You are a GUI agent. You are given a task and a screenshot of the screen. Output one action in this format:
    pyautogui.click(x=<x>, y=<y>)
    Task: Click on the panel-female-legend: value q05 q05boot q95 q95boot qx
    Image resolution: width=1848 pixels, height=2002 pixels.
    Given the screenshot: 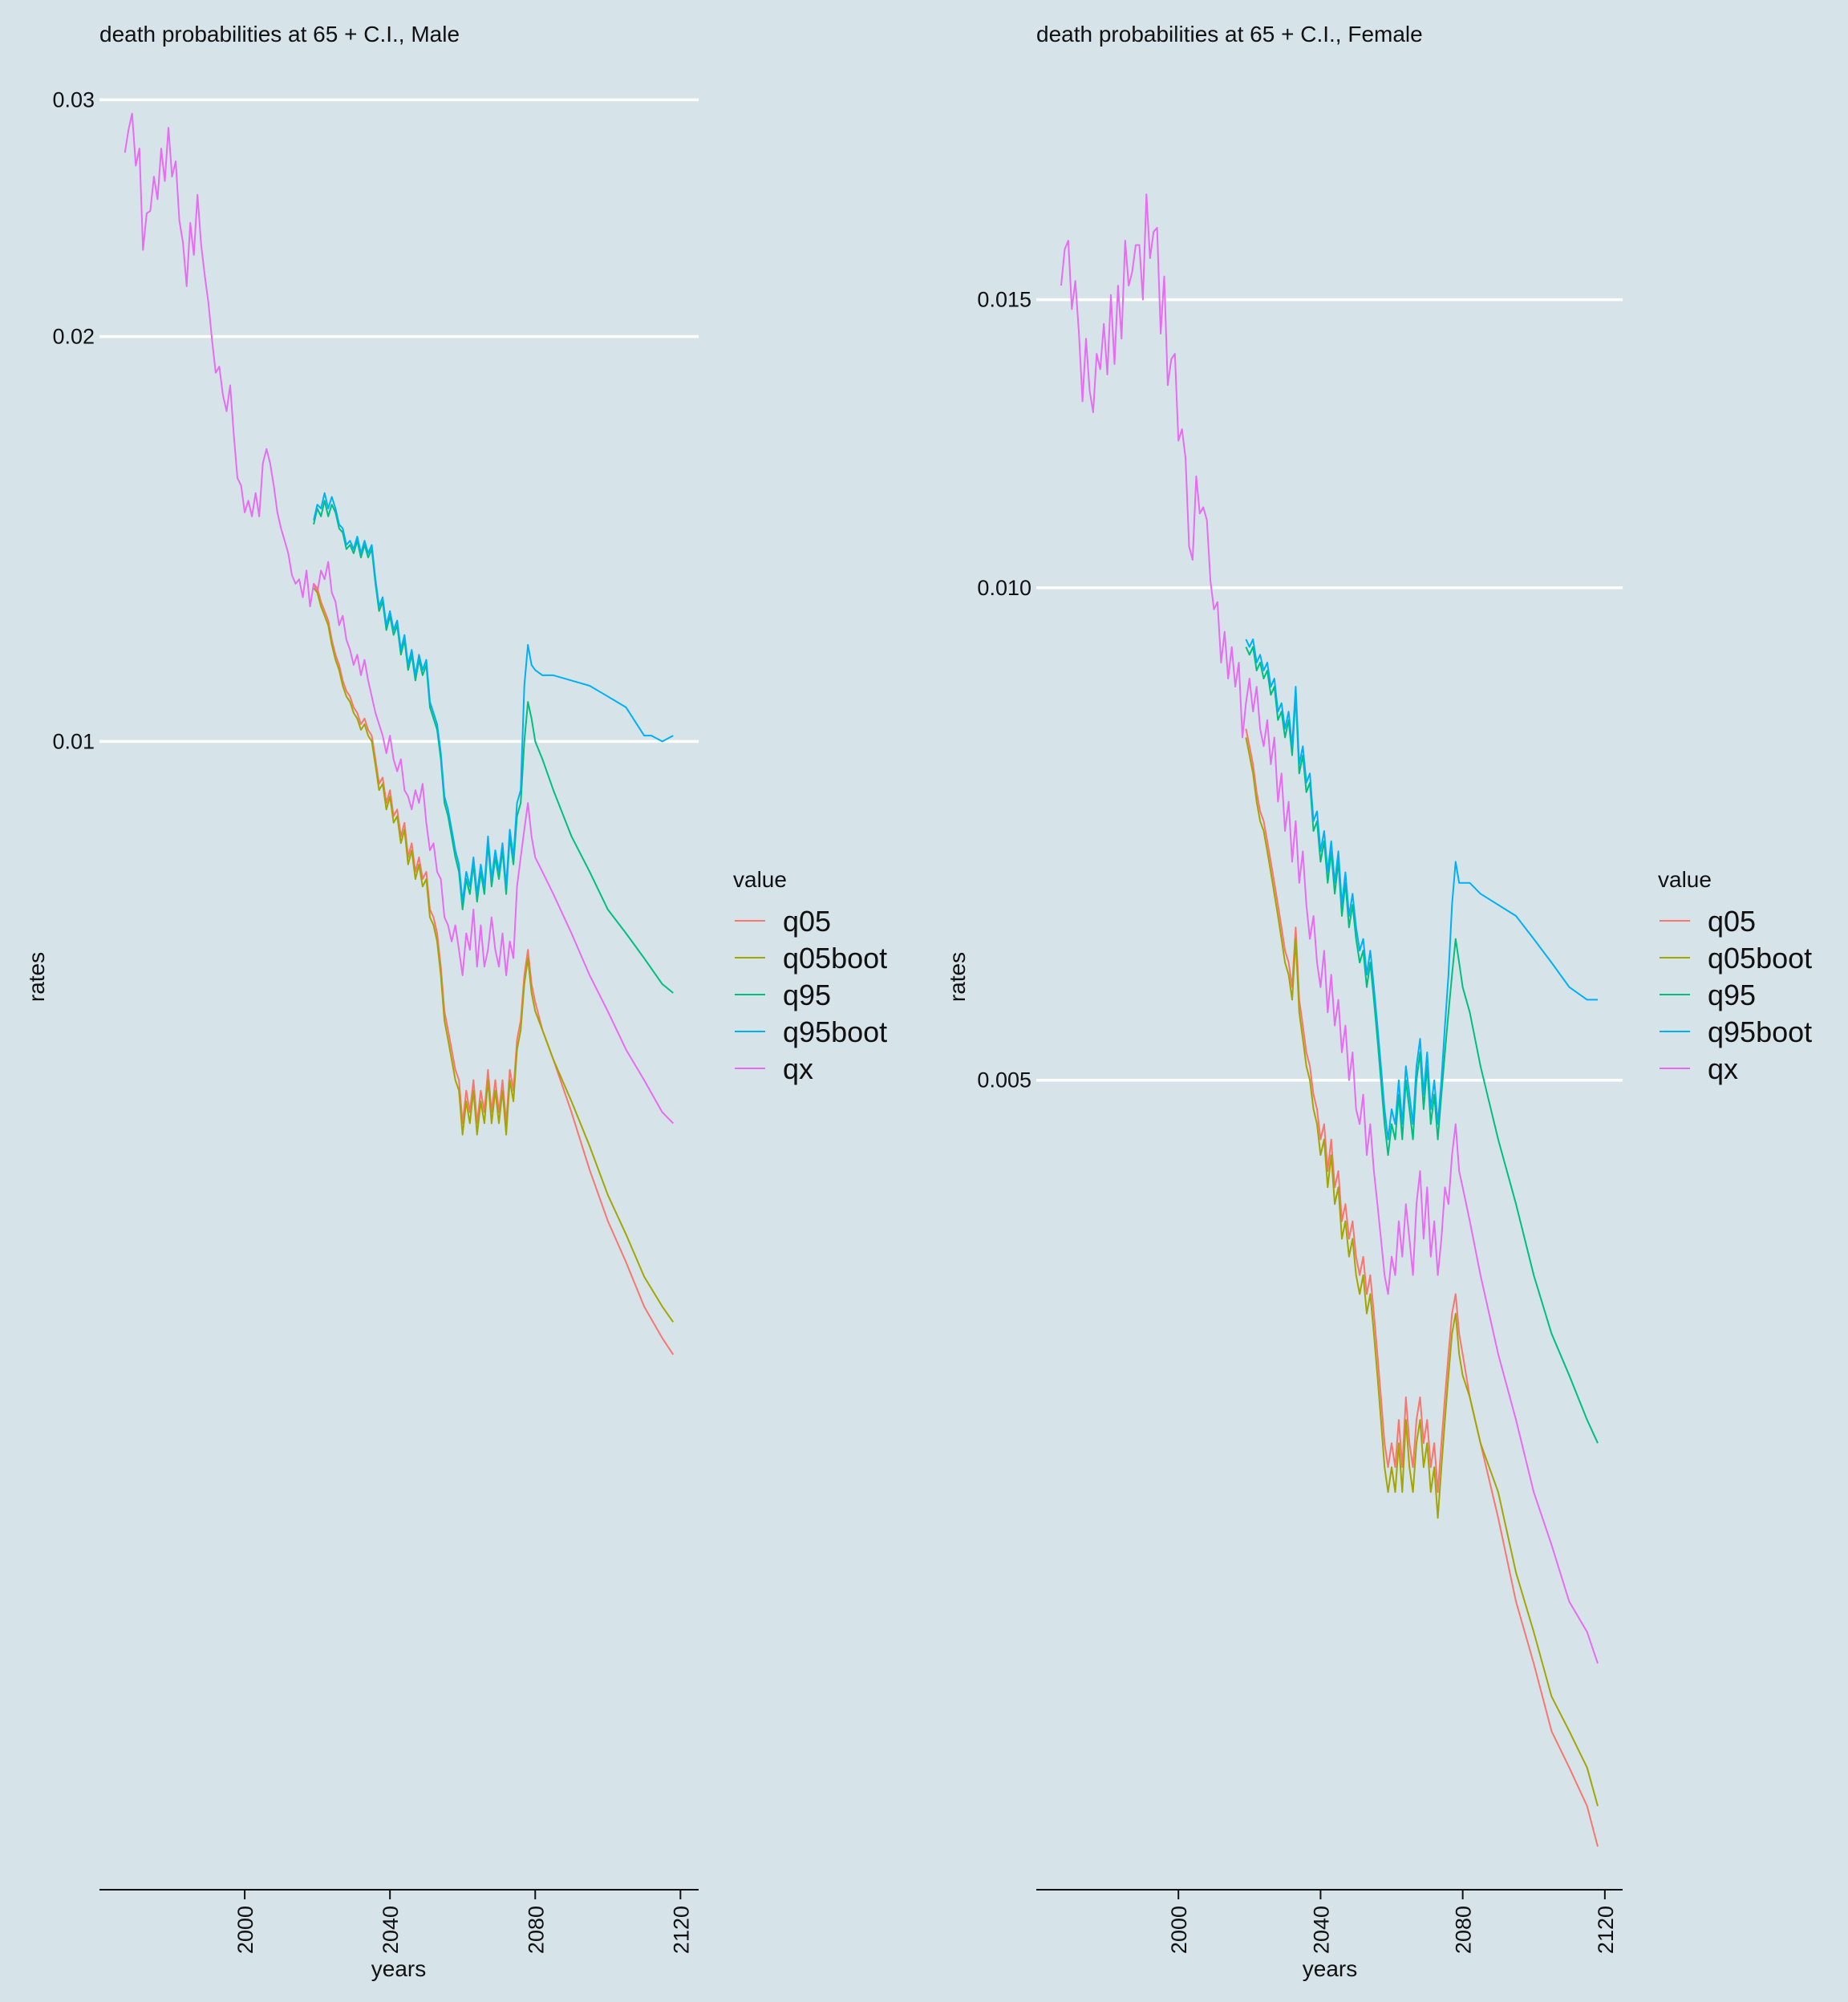 What is the action you would take?
    pyautogui.click(x=1735, y=976)
    